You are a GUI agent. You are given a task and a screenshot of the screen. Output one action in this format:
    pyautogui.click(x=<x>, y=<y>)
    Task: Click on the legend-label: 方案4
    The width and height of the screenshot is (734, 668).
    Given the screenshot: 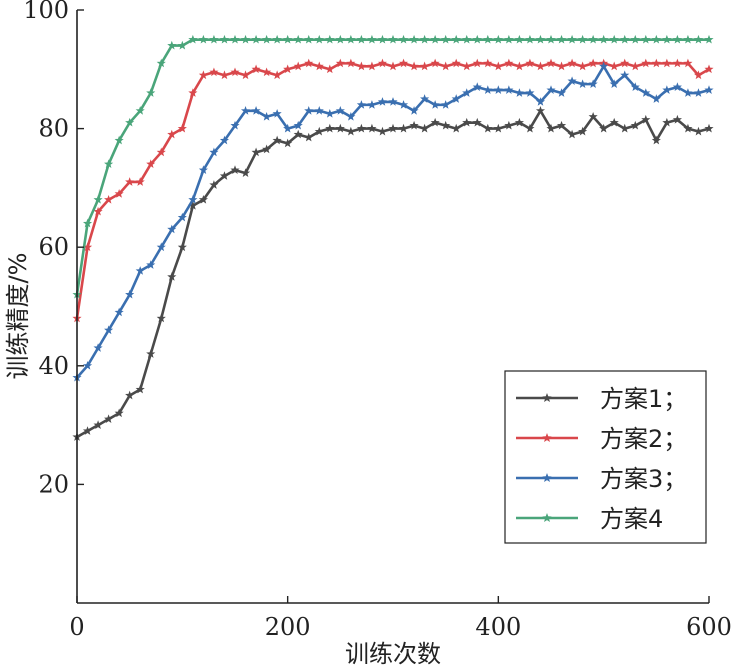 What is the action you would take?
    pyautogui.click(x=631, y=519)
    